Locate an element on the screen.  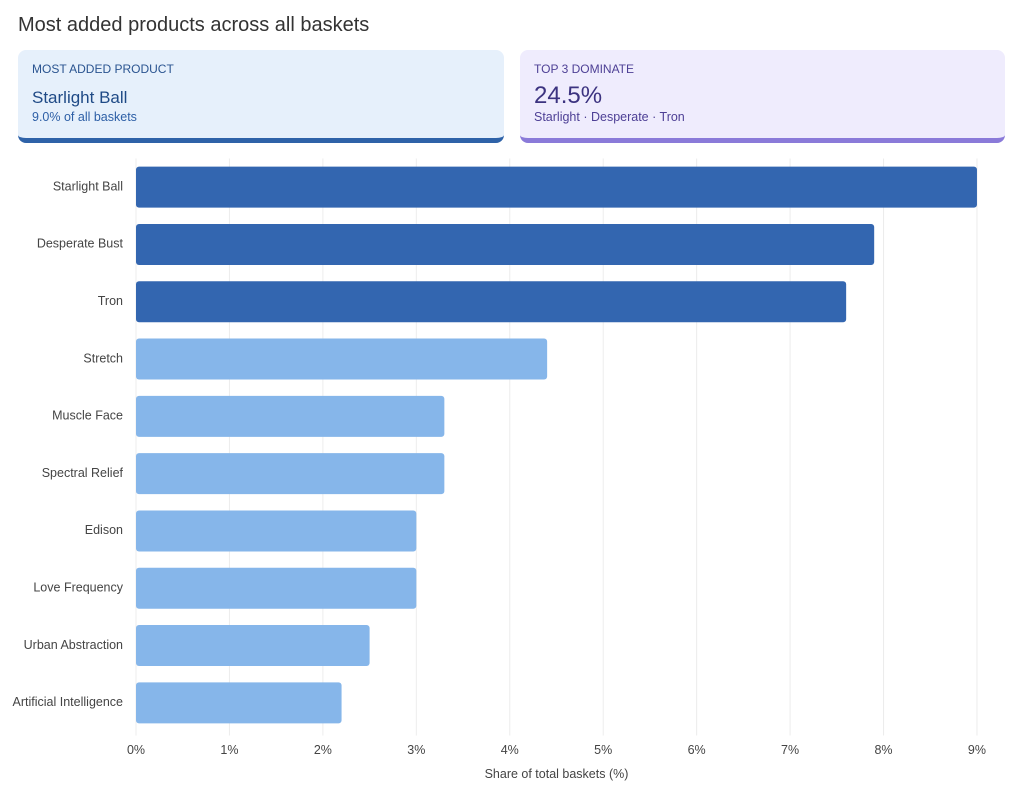
x-tick-label: 5% is located at coordinates (603, 750).